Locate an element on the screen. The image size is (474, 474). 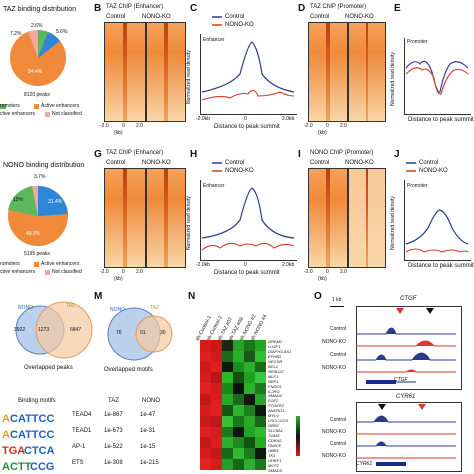
pie-f-pct-left: 15% is located at coordinates (18, 200).